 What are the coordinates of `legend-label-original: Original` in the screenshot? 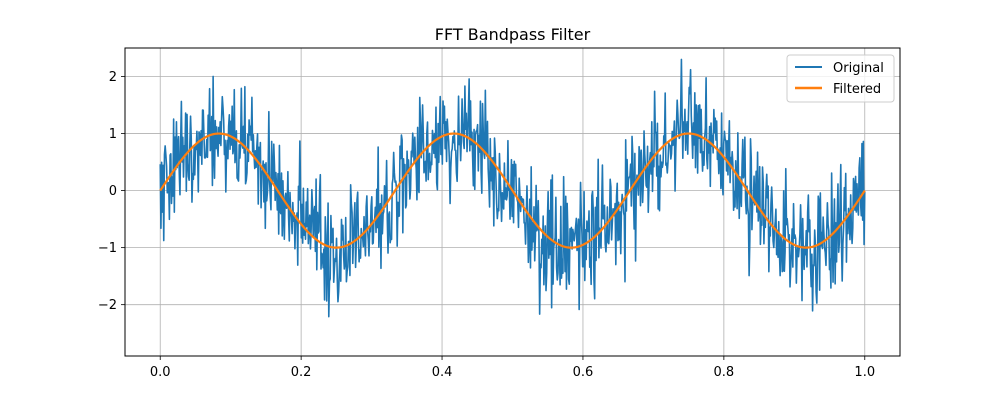 It's located at (858, 68).